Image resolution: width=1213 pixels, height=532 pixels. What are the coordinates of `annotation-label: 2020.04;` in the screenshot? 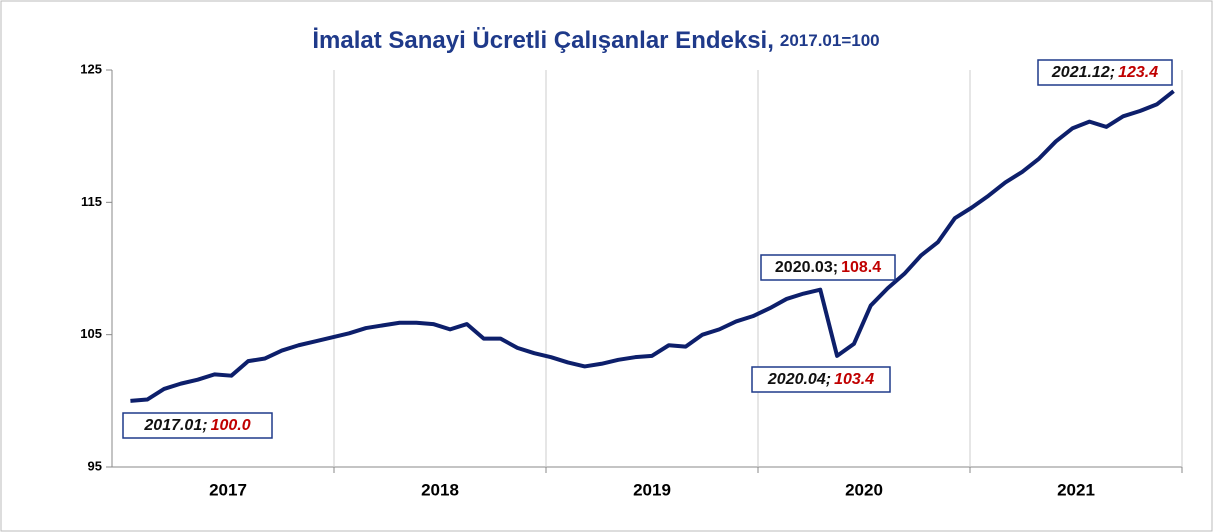 It's located at (799, 379).